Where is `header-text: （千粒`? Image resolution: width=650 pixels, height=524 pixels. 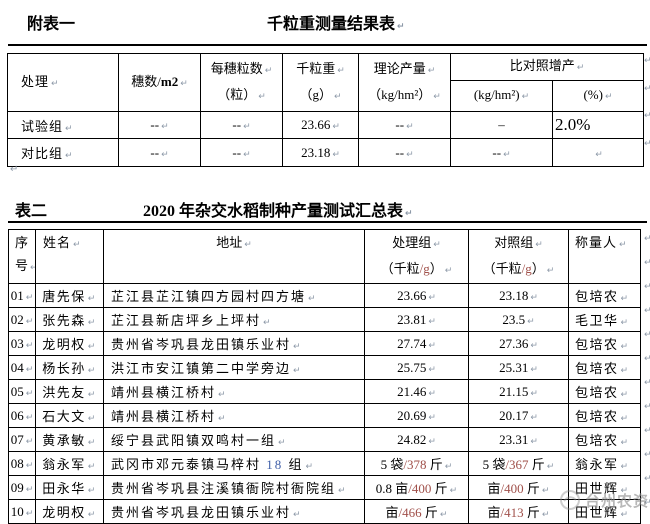 header-text: （千粒 is located at coordinates (400, 268).